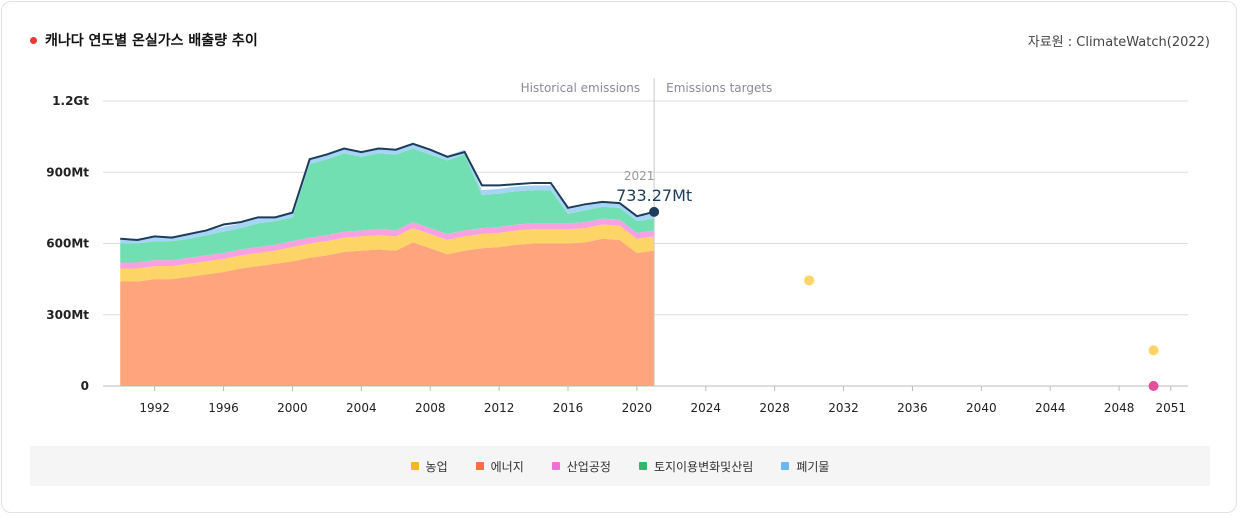  I want to click on legend-label: 토지이용변화및산림, so click(703, 466).